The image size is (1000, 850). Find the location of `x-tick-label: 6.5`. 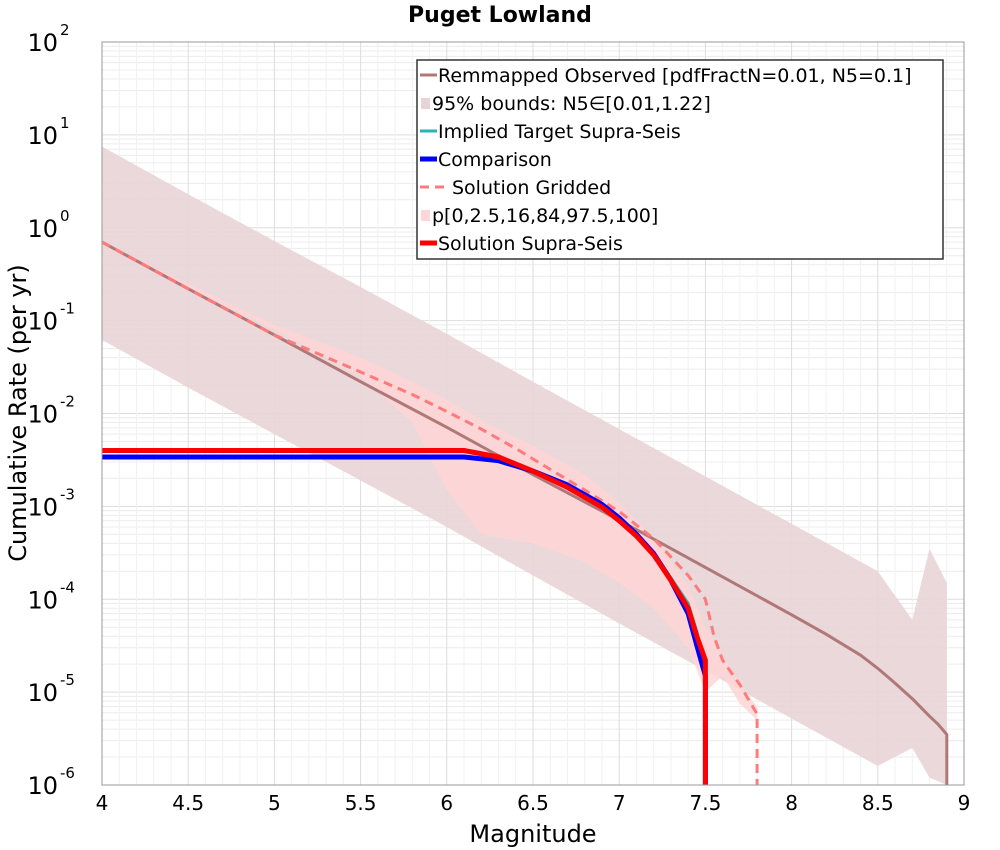

x-tick-label: 6.5 is located at coordinates (533, 803).